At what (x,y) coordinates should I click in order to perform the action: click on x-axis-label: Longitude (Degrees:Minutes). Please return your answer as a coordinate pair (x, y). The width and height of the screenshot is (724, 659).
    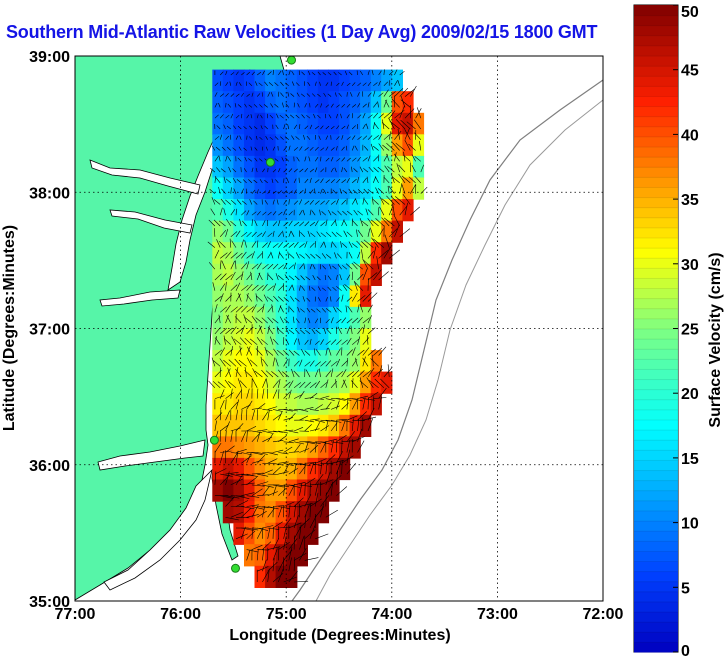
    Looking at the image, I should click on (339, 635).